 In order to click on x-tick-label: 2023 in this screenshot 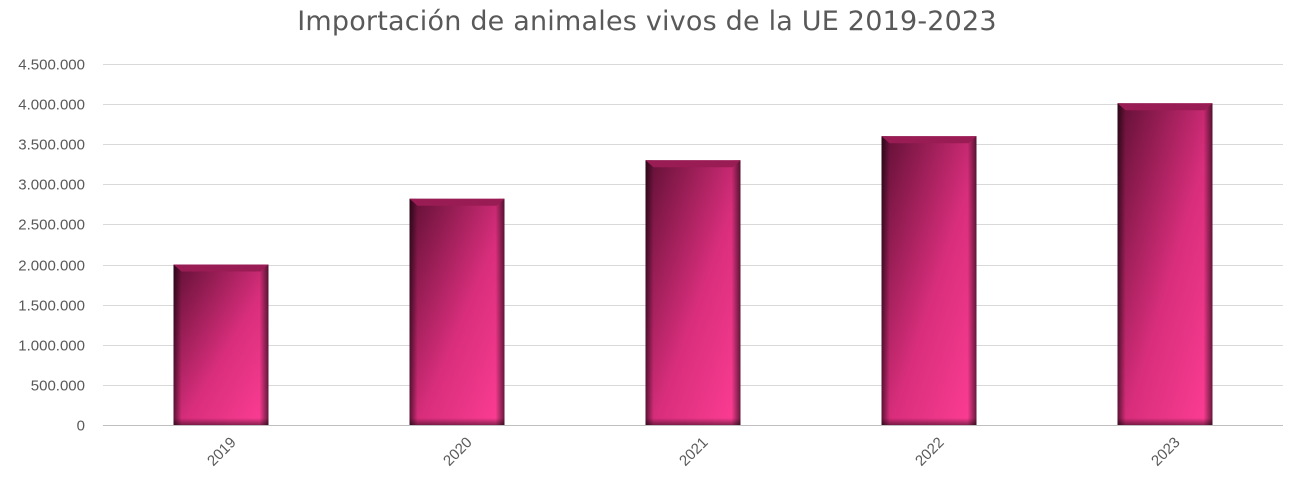, I will do `click(1166, 452)`.